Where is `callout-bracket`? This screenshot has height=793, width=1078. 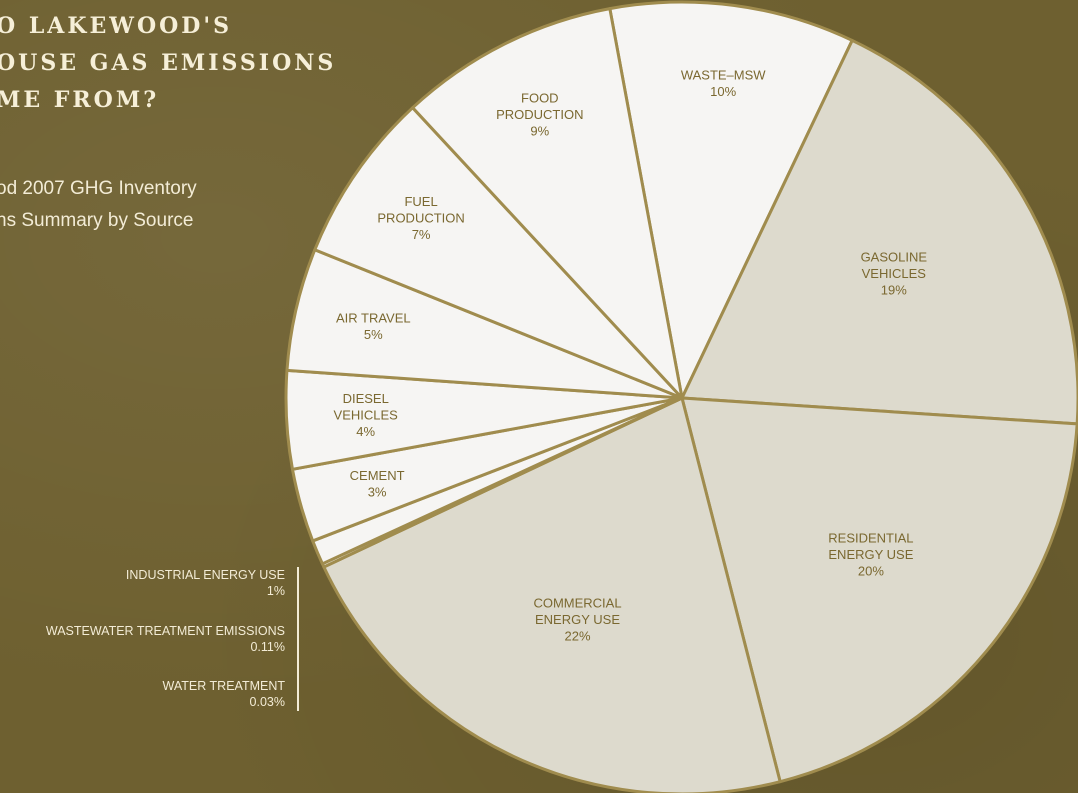
callout-bracket is located at coordinates (298, 639).